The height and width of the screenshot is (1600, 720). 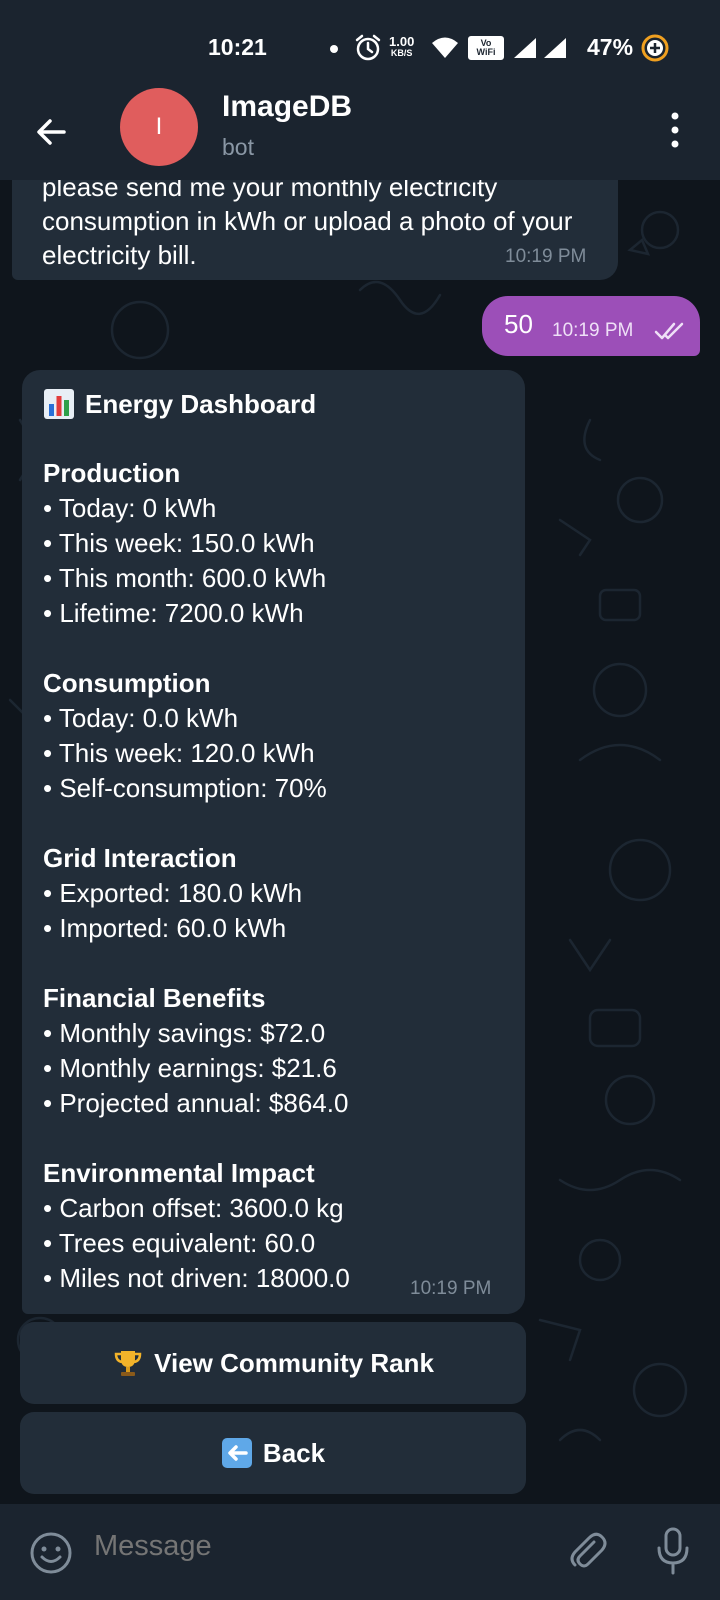 What do you see at coordinates (179, 1243) in the screenshot?
I see `list-item: • Trees equivalent: 60.0` at bounding box center [179, 1243].